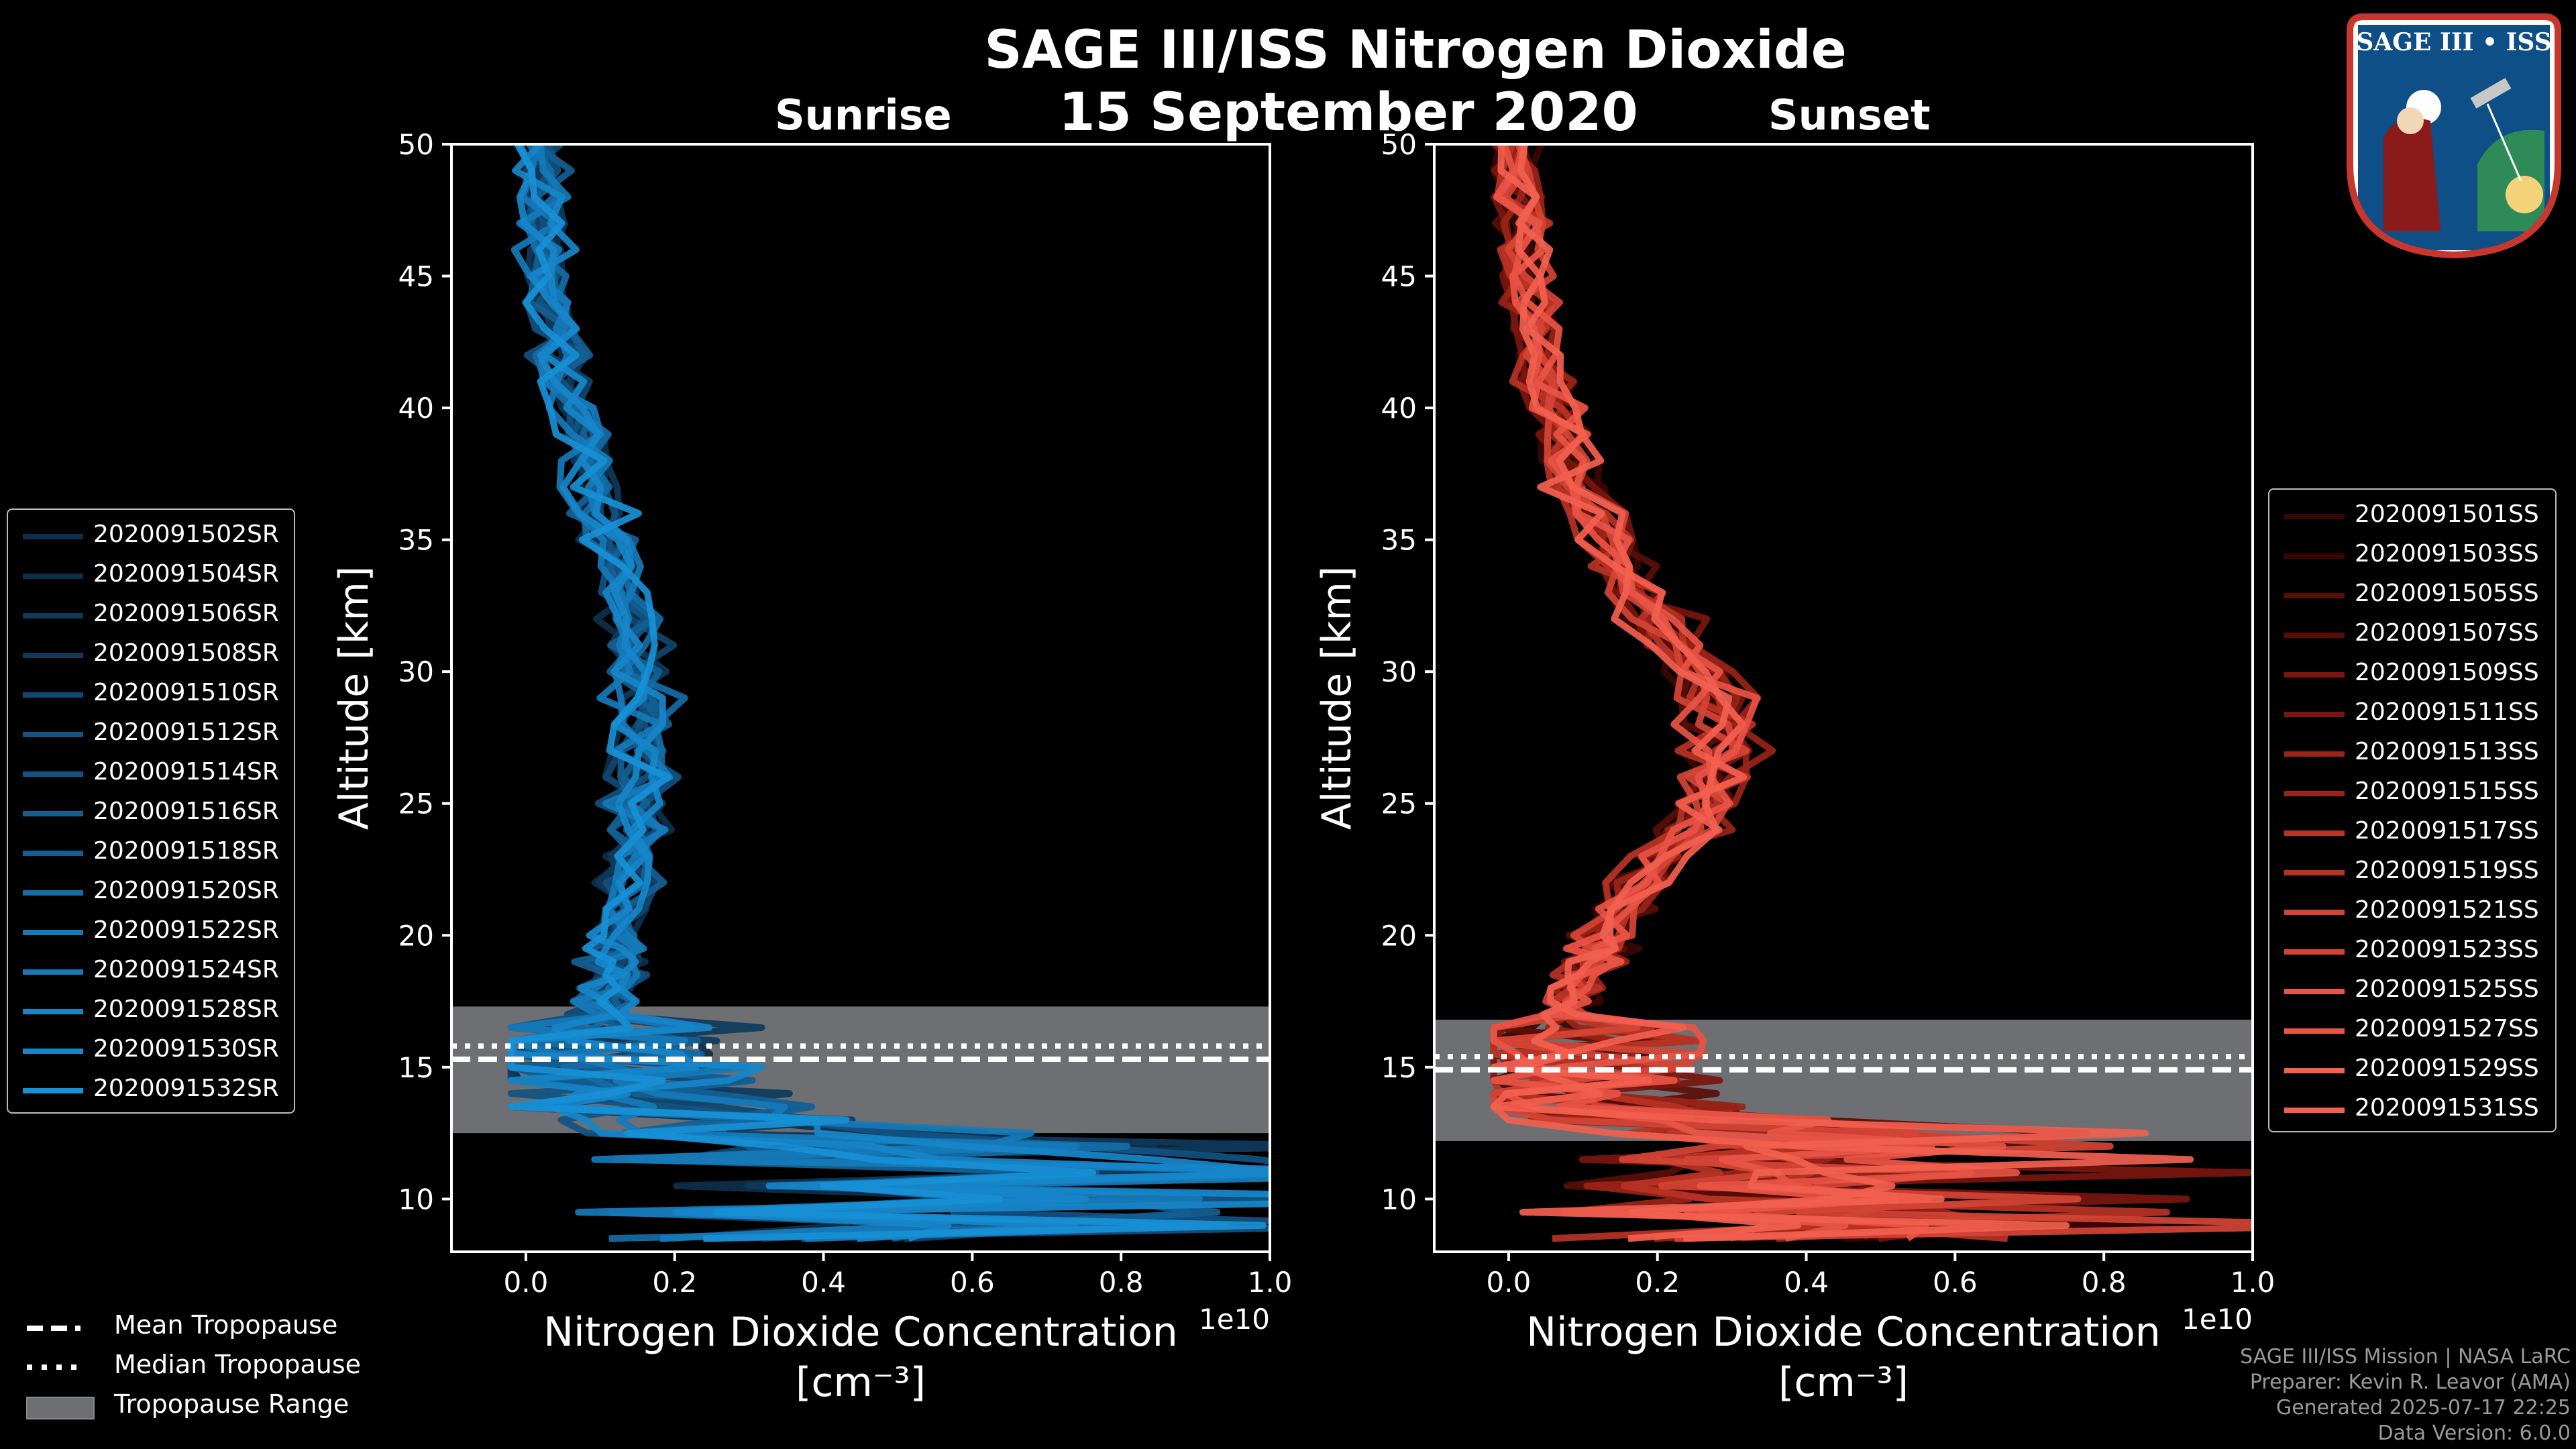  I want to click on sunset-legend-item: 2020091519SS, so click(2412, 872).